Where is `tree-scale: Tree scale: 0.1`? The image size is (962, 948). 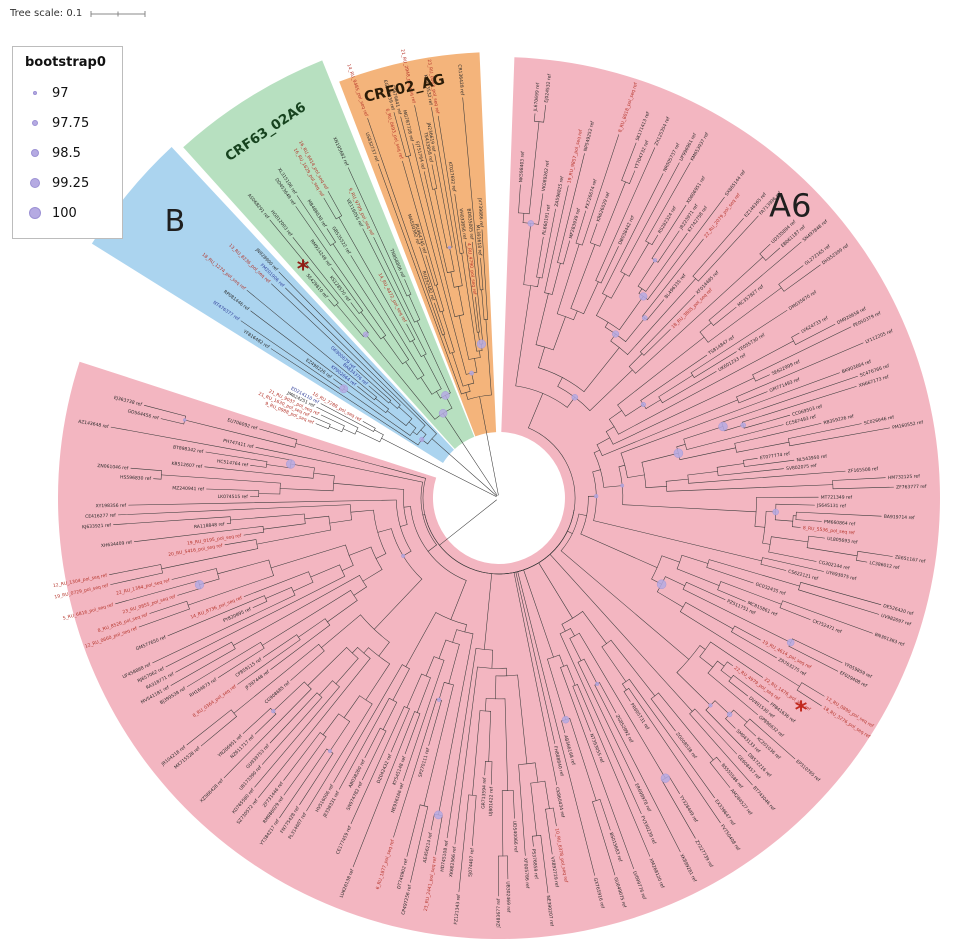
tree-scale: Tree scale: 0.1 is located at coordinates (81, 13).